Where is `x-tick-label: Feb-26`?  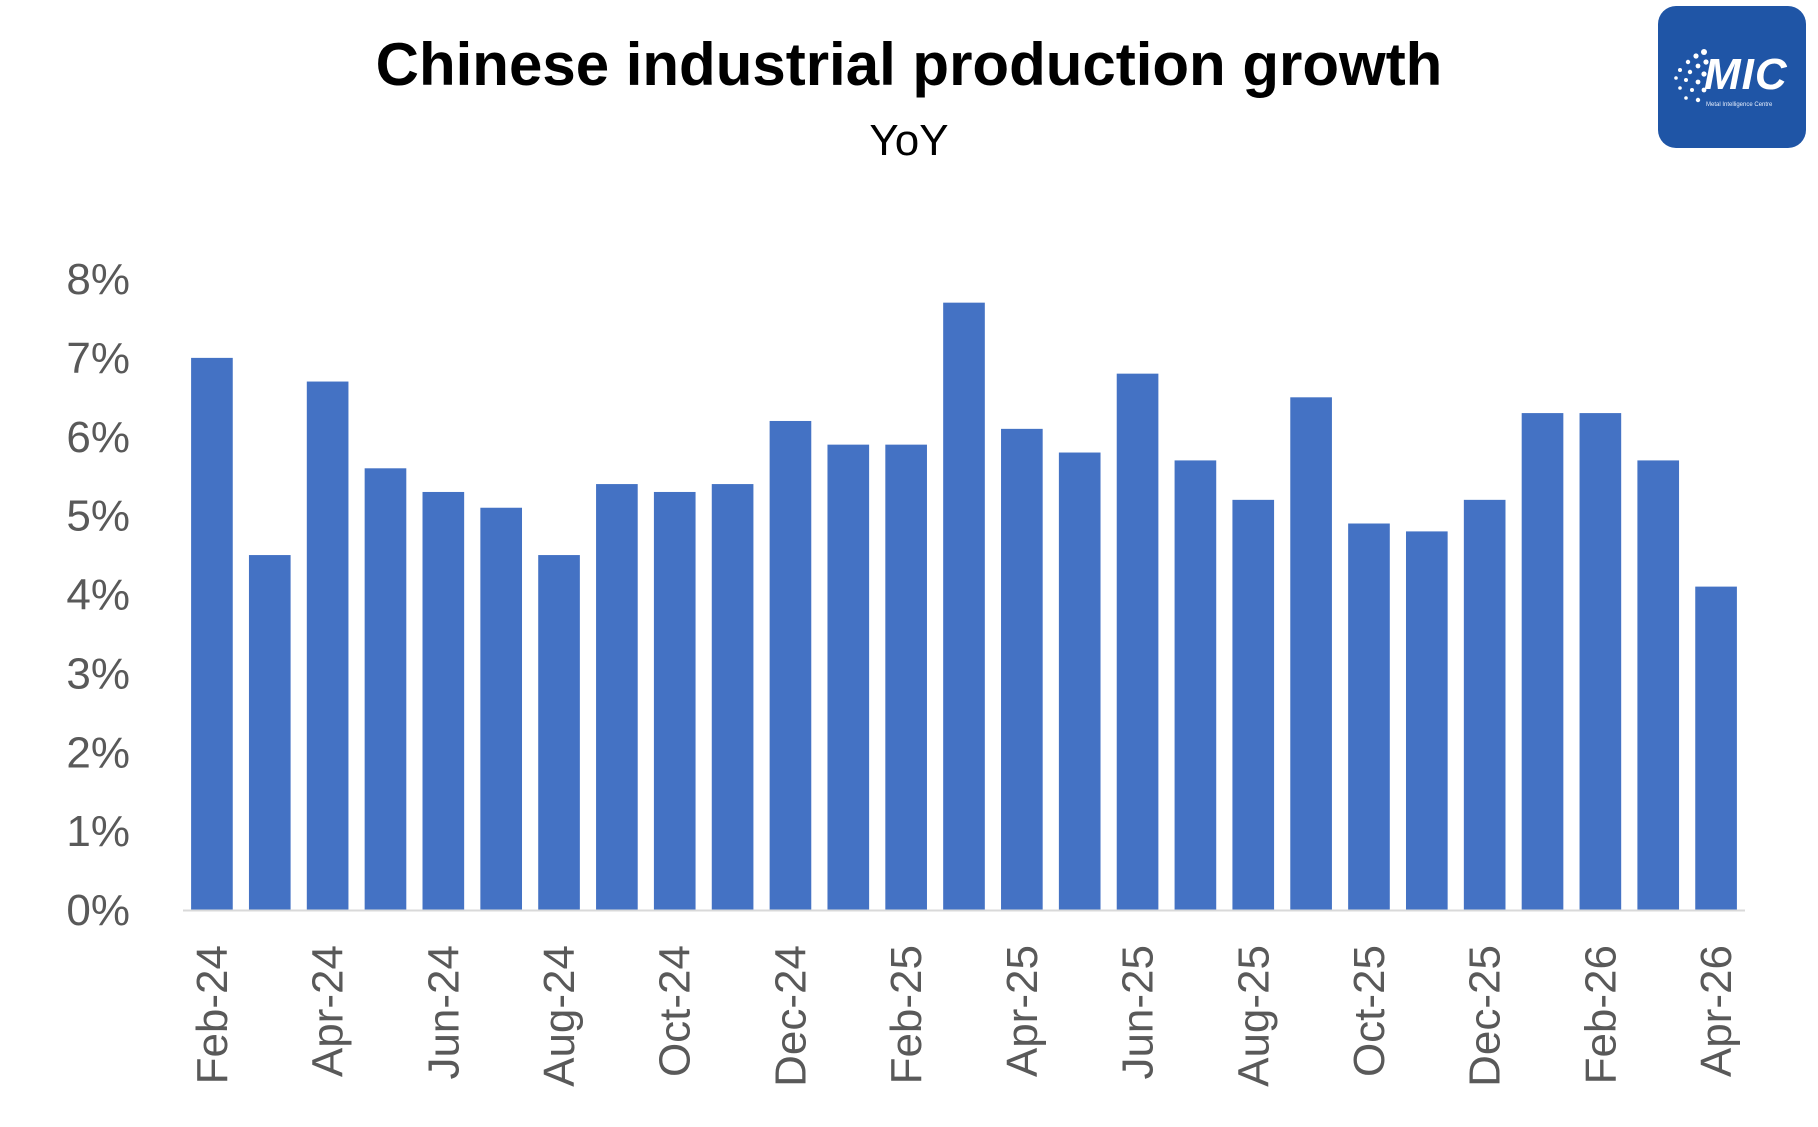
x-tick-label: Feb-26 is located at coordinates (1600, 1014).